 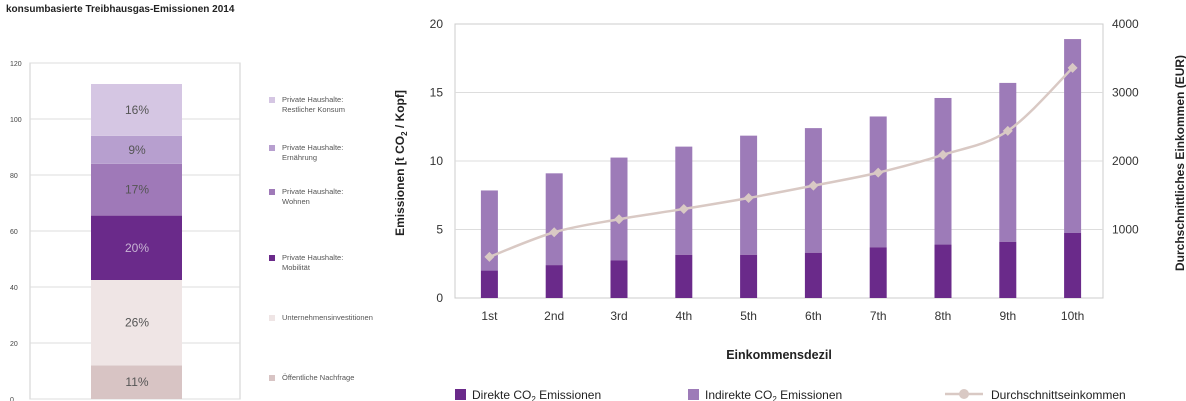 I want to click on x-tick-label: 5th, so click(x=748, y=316).